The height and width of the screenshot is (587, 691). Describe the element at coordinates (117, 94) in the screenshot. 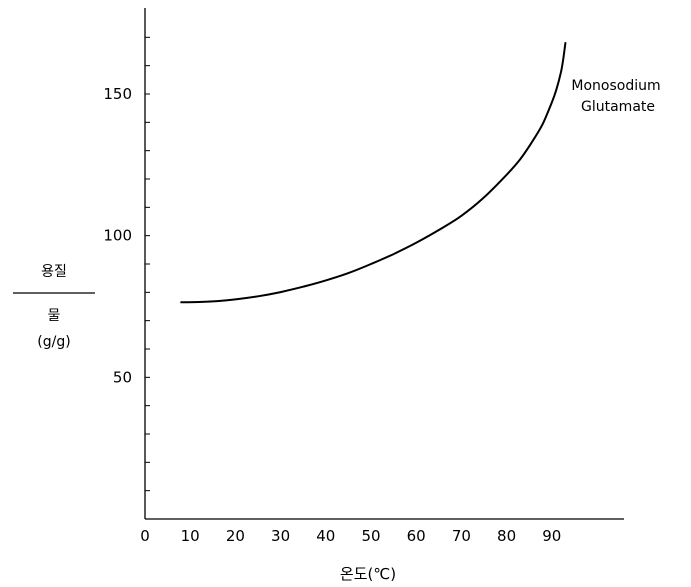

I see `y-tick-label: 150` at that location.